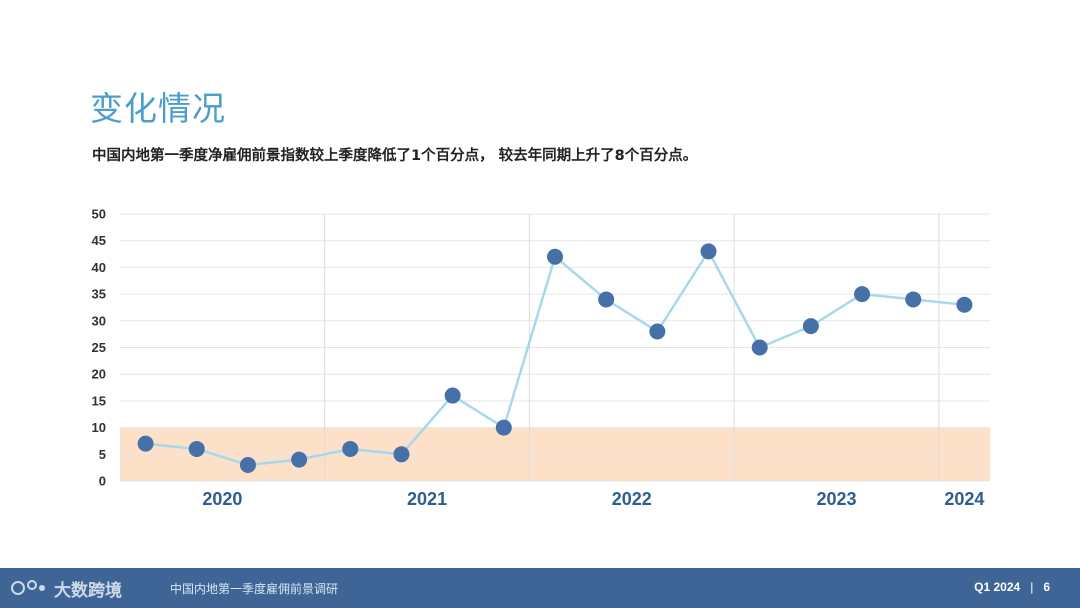  I want to click on x-year-label: 2022, so click(632, 499).